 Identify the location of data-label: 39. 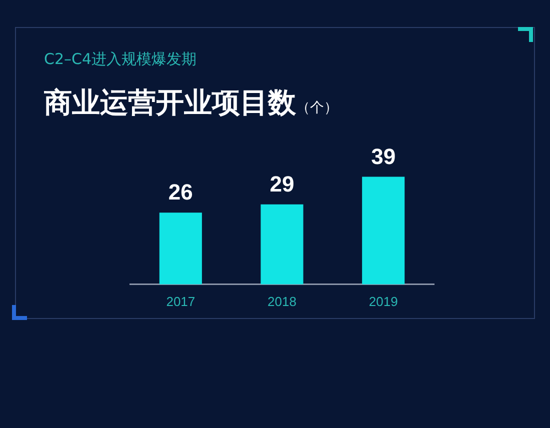
(383, 156).